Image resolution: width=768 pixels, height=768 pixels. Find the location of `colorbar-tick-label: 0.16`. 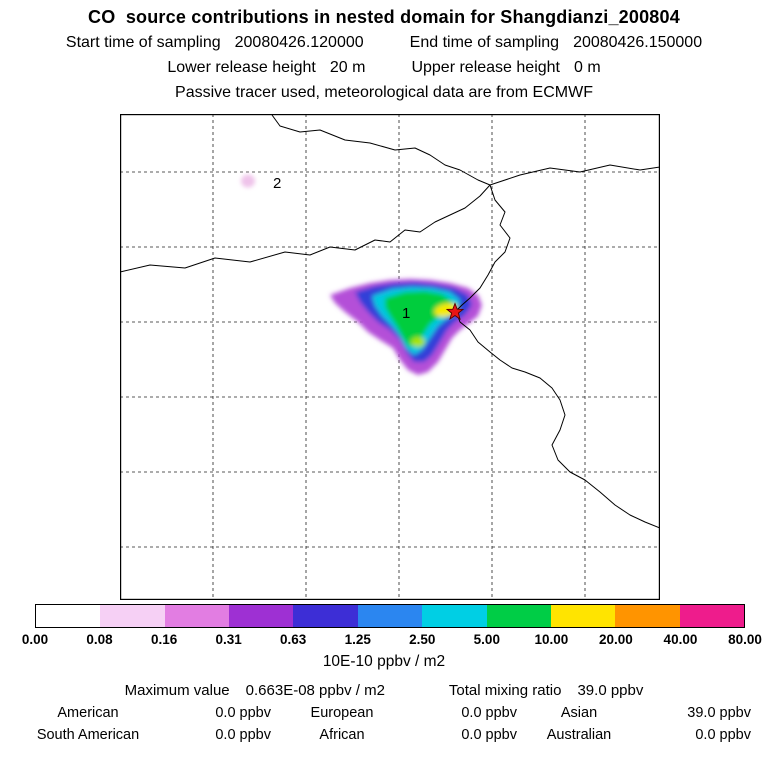

colorbar-tick-label: 0.16 is located at coordinates (164, 639).